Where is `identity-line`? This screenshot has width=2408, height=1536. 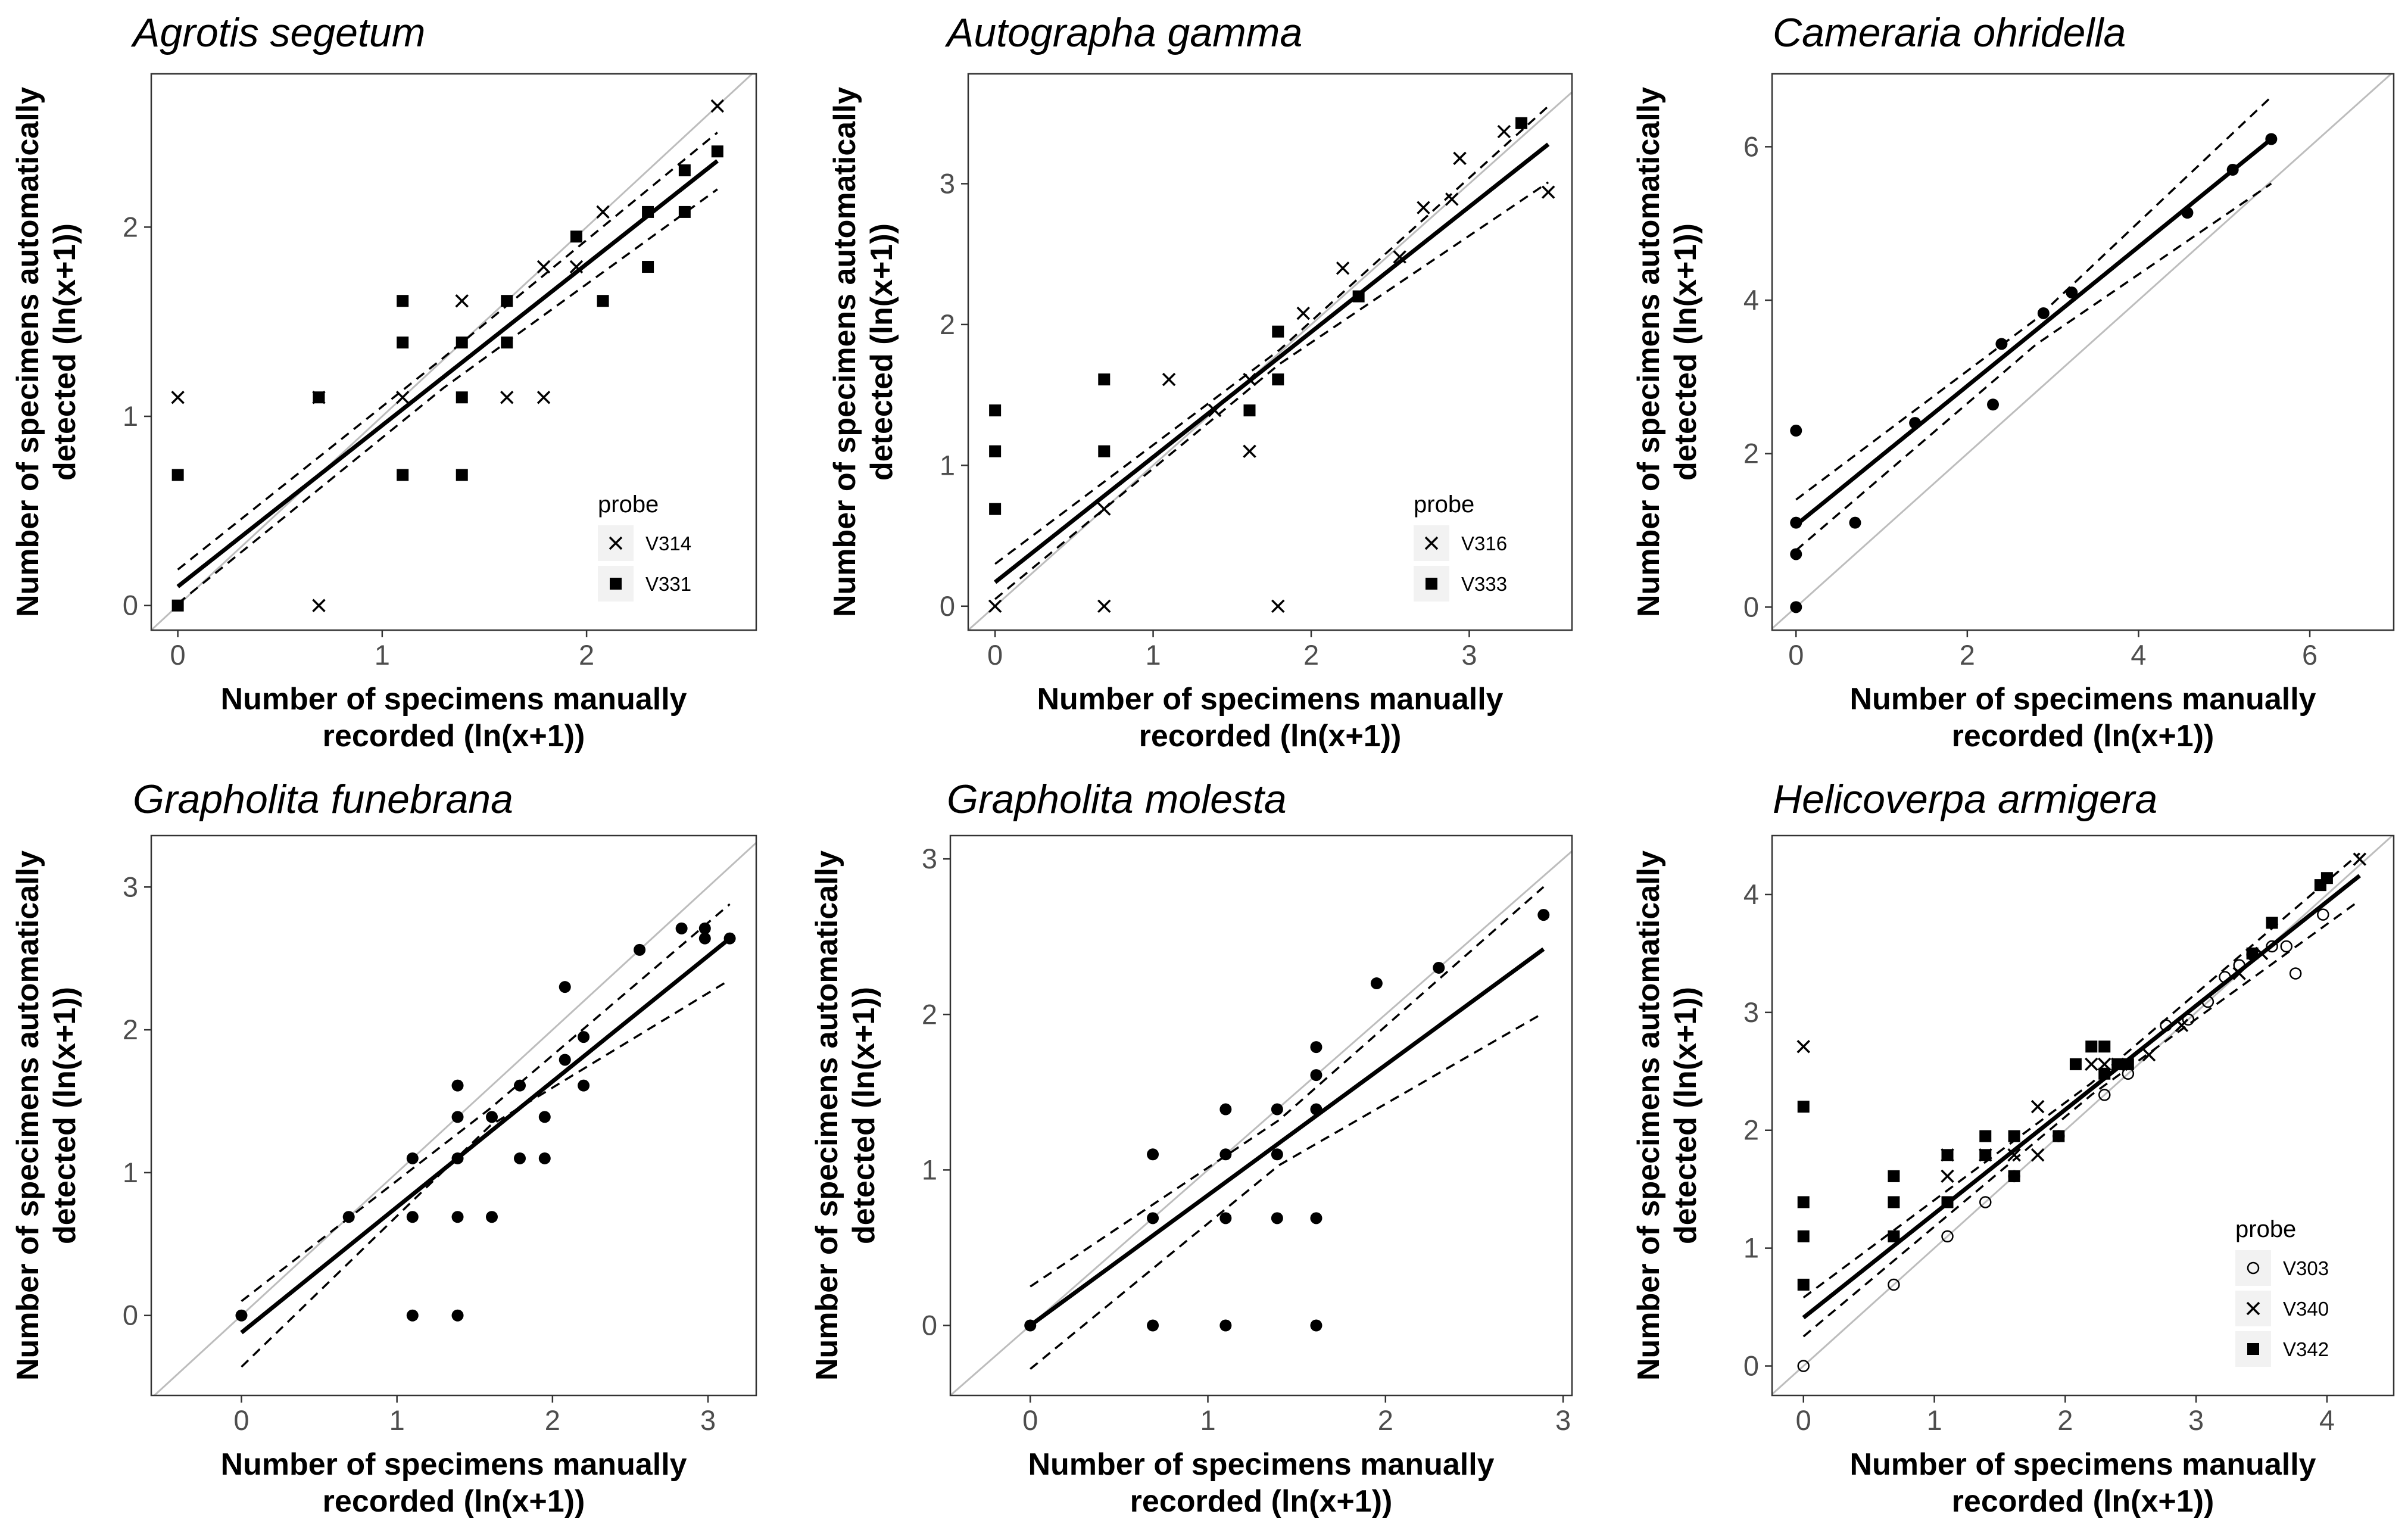 identity-line is located at coordinates (1270, 360).